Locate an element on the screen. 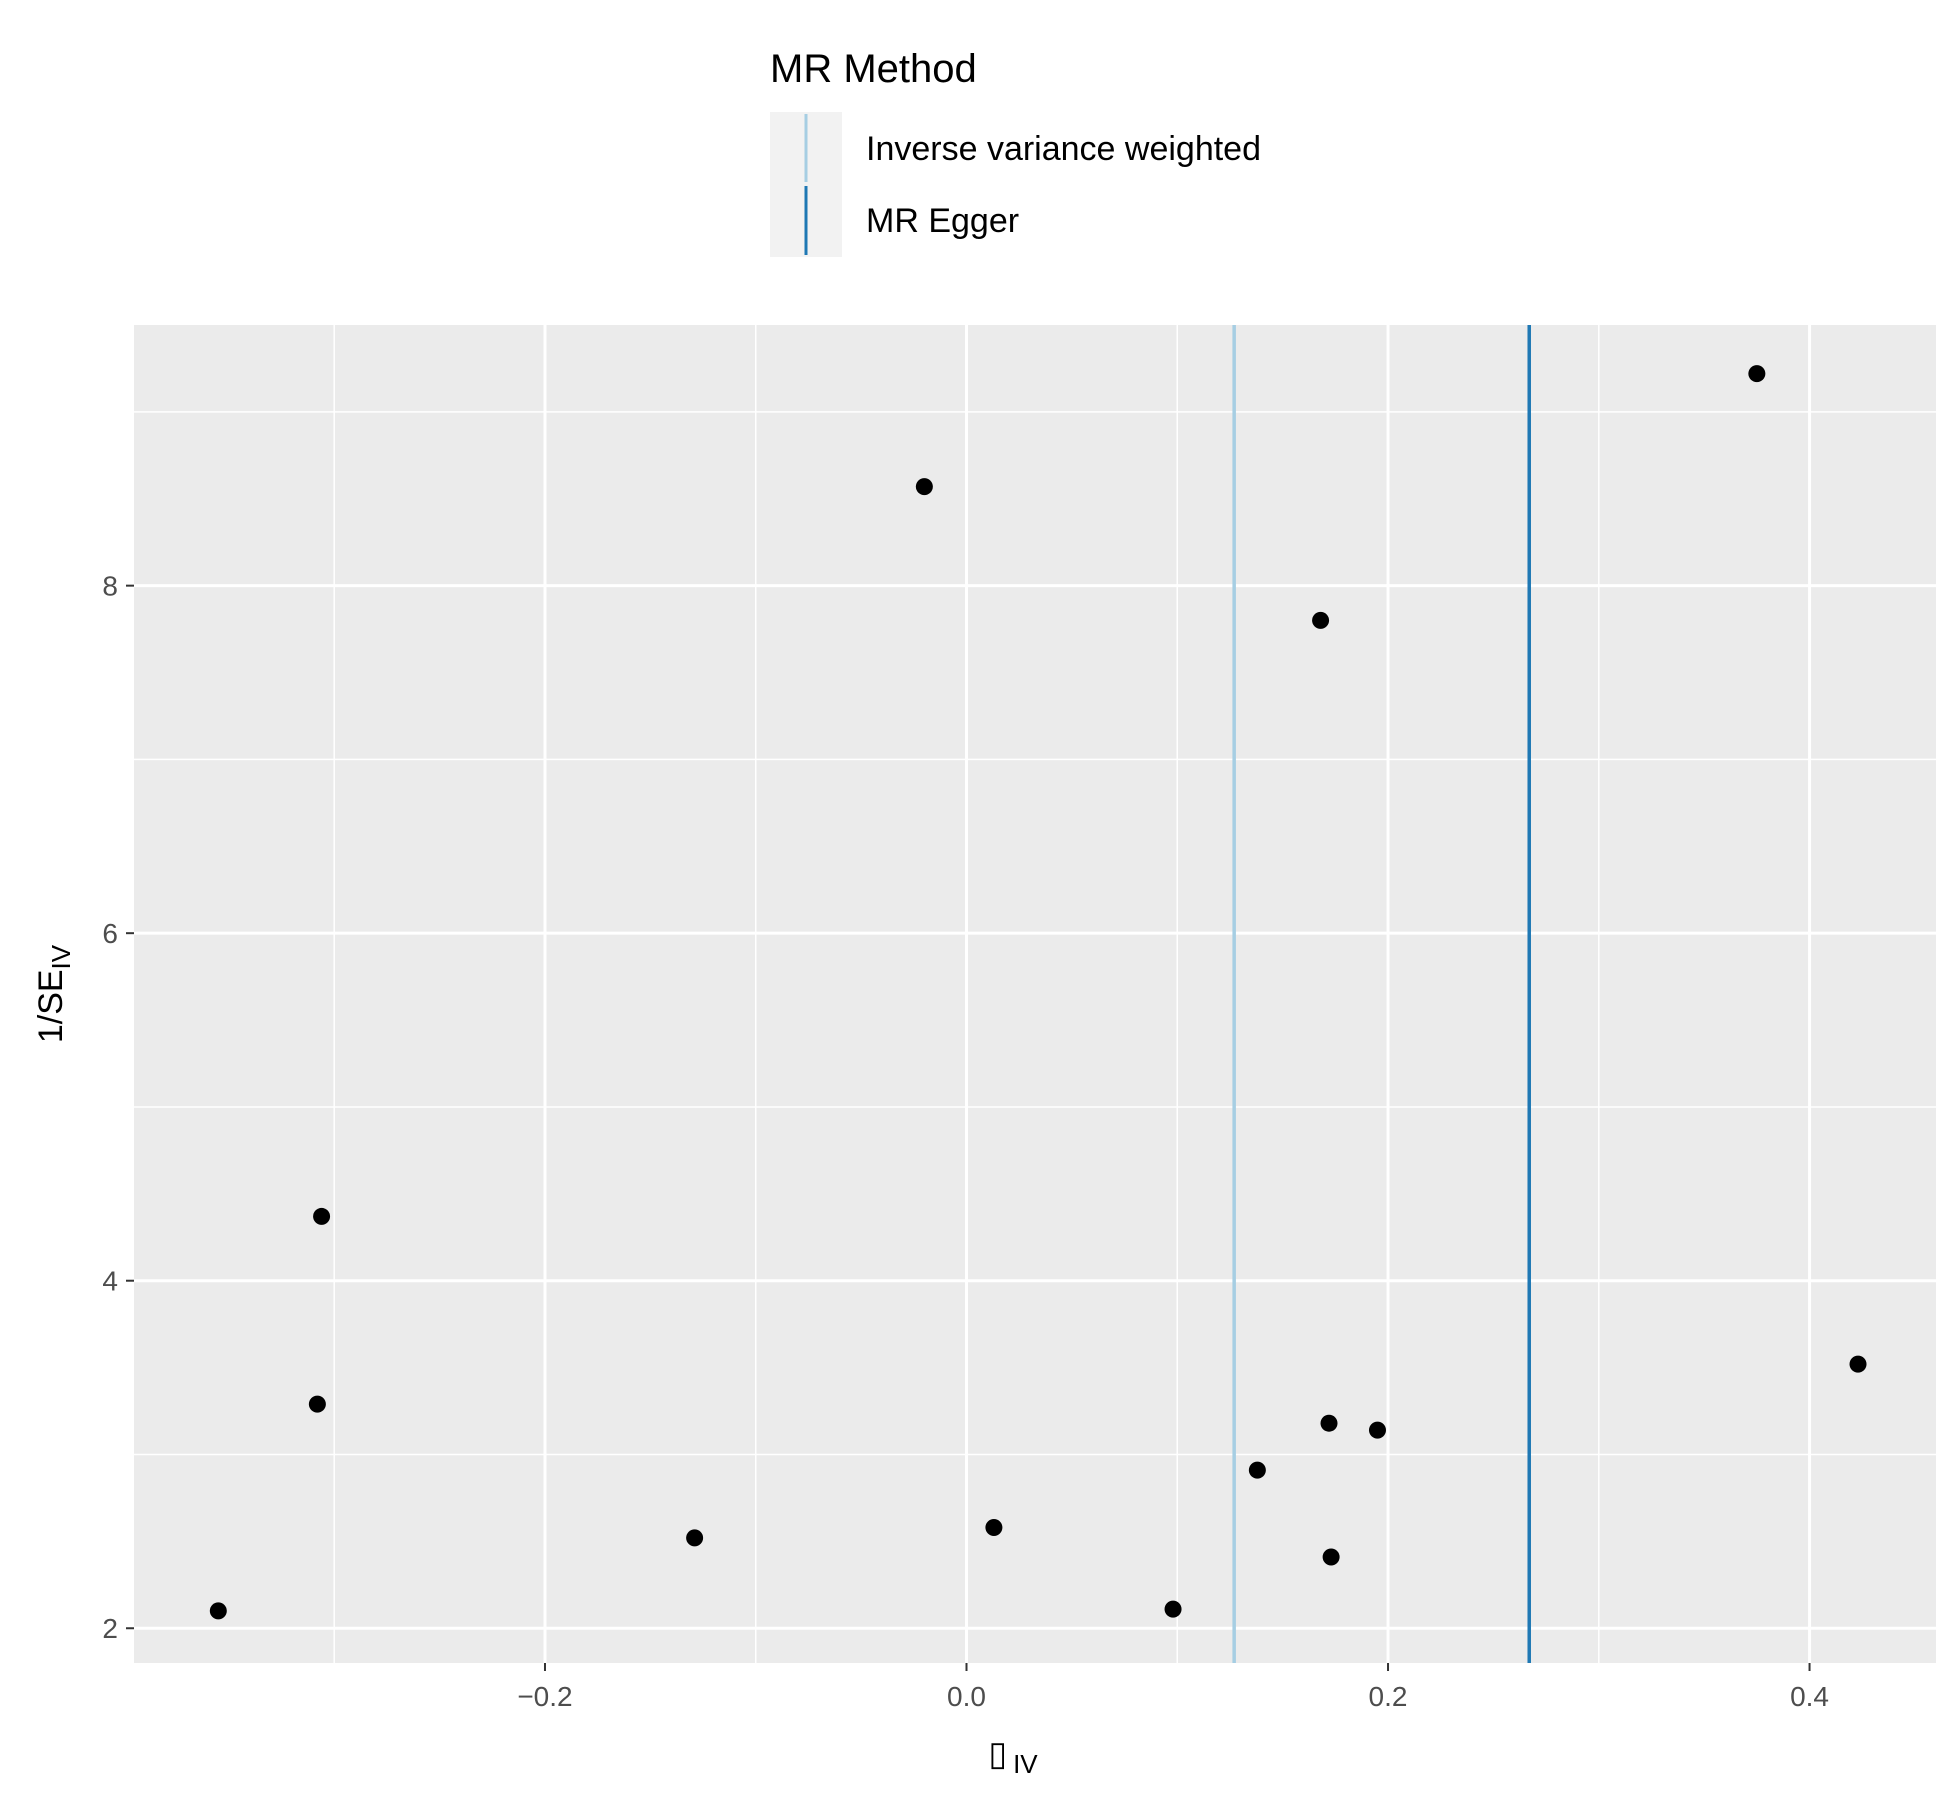 Image resolution: width=1950 pixels, height=1800 pixels. legend-title: MR Method is located at coordinates (873, 69).